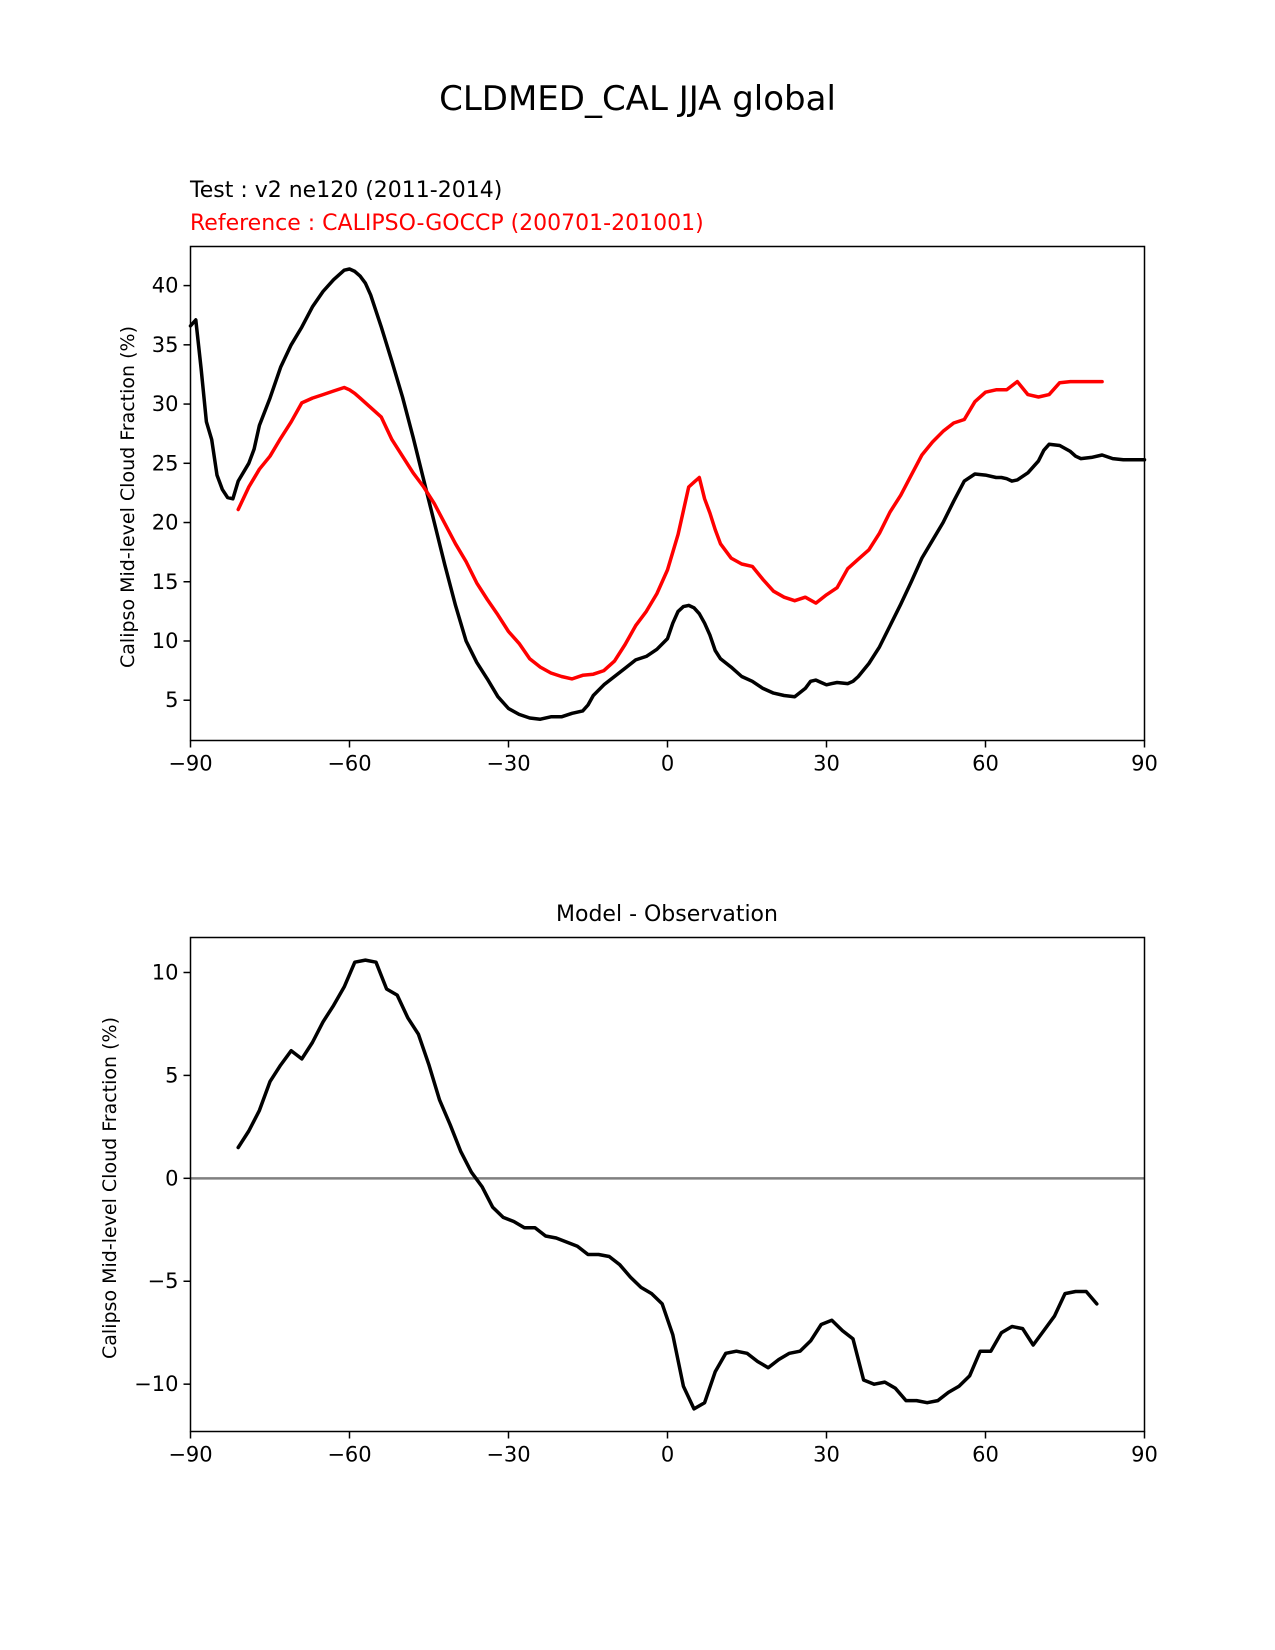 This screenshot has width=1275, height=1650. I want to click on bottom-y-tick-label: 0, so click(171, 1178).